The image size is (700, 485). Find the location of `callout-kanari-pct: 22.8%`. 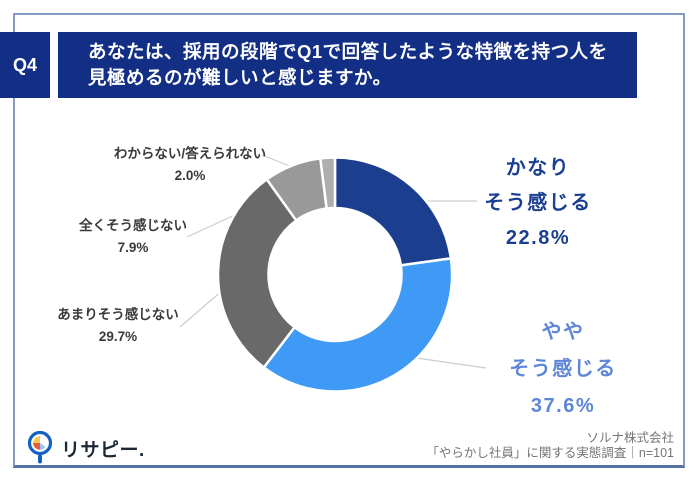

callout-kanari-pct: 22.8% is located at coordinates (538, 238).